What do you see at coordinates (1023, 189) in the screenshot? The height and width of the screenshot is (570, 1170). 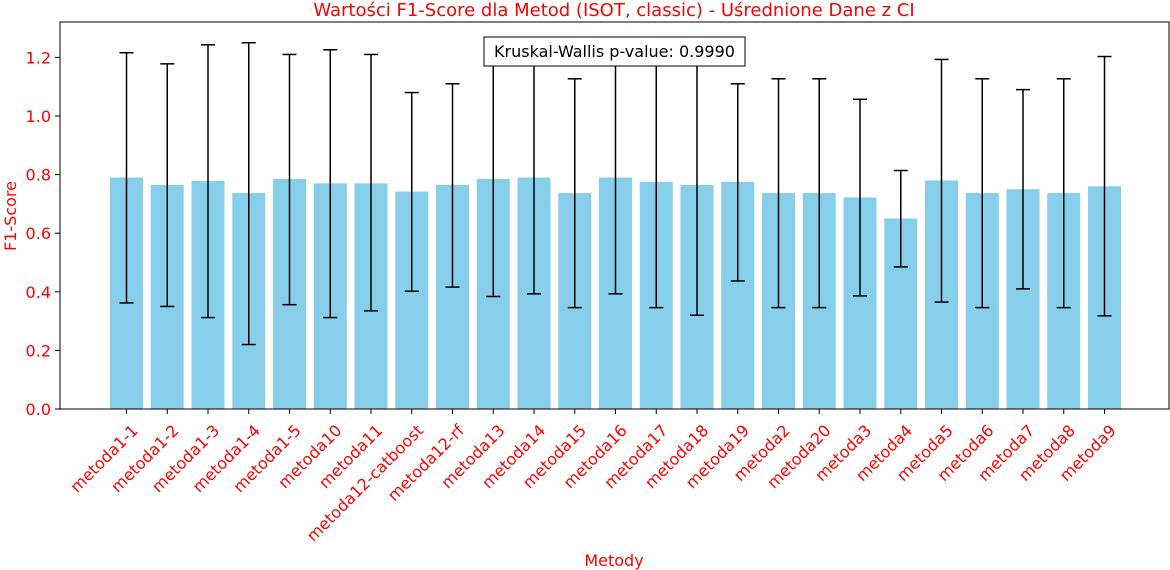 I see `error-bar-metoda7` at bounding box center [1023, 189].